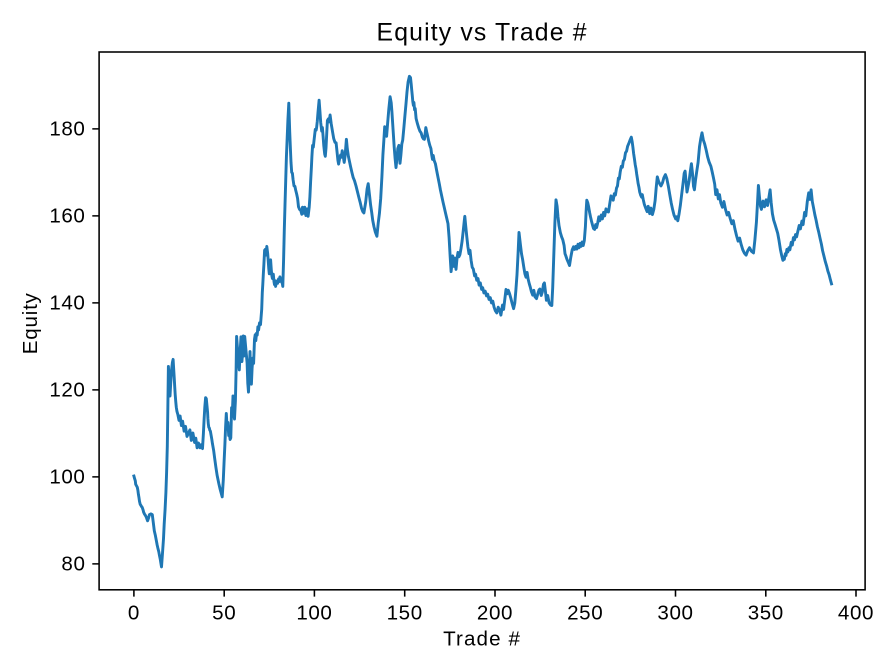 This screenshot has width=896, height=672. Describe the element at coordinates (766, 612) in the screenshot. I see `svg-text: 350` at that location.